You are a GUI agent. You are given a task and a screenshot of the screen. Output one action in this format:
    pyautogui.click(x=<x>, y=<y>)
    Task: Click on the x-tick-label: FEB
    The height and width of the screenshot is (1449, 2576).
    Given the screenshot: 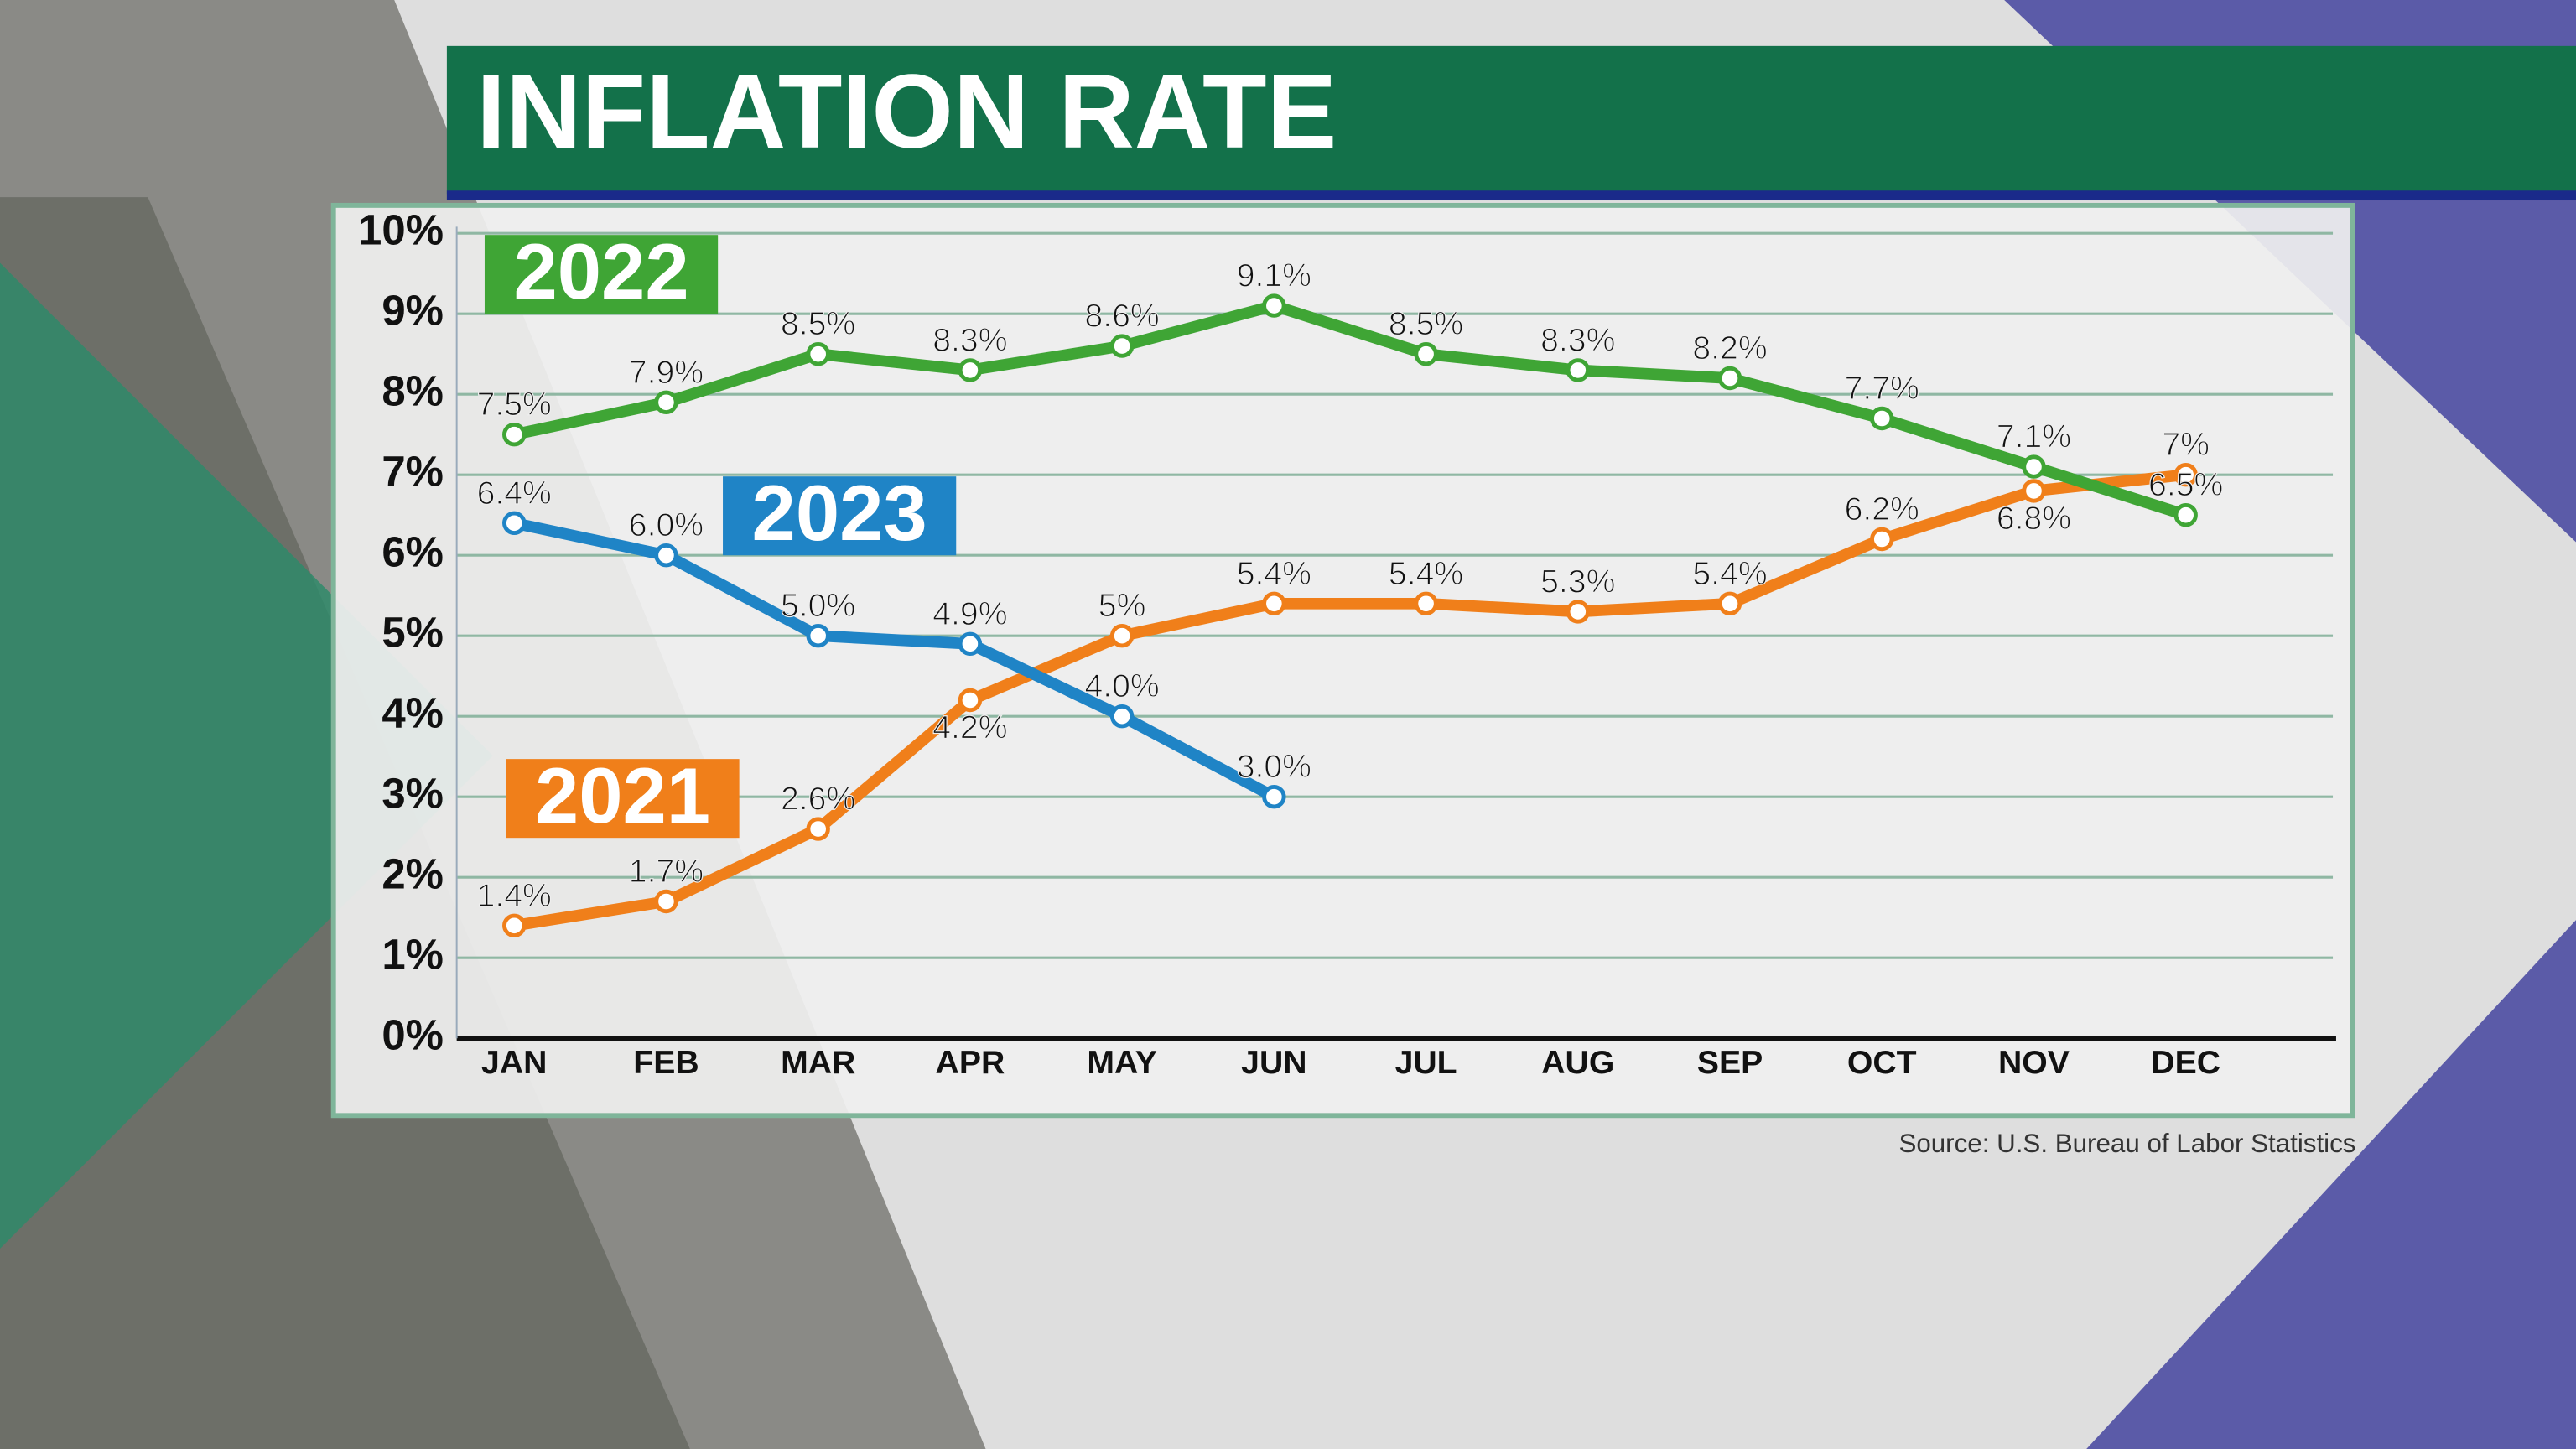 What is the action you would take?
    pyautogui.click(x=666, y=1063)
    